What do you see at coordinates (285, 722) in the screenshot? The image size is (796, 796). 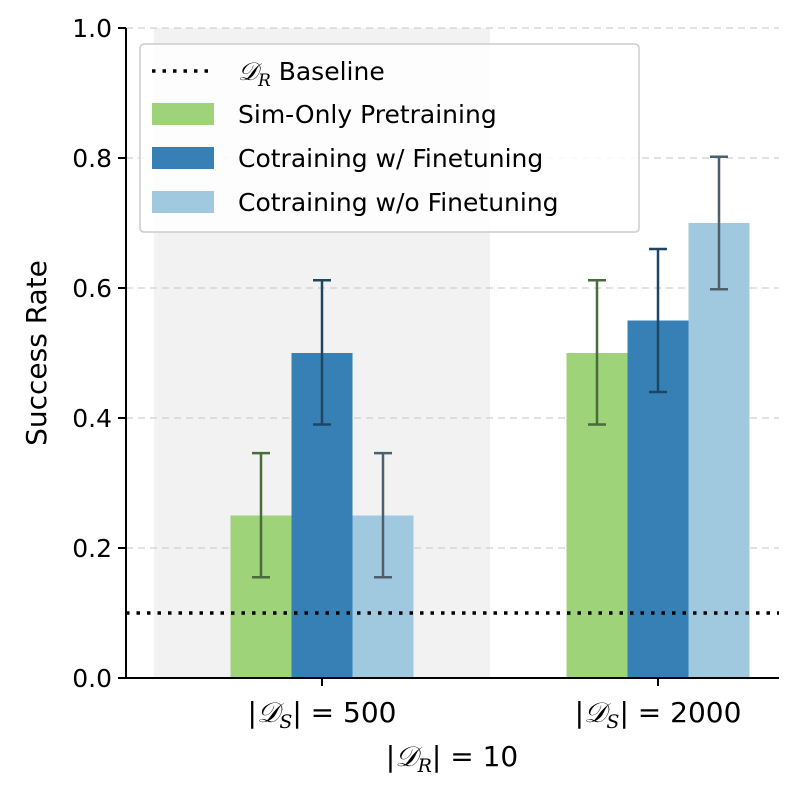 I see `x-category-subscript-0: S` at bounding box center [285, 722].